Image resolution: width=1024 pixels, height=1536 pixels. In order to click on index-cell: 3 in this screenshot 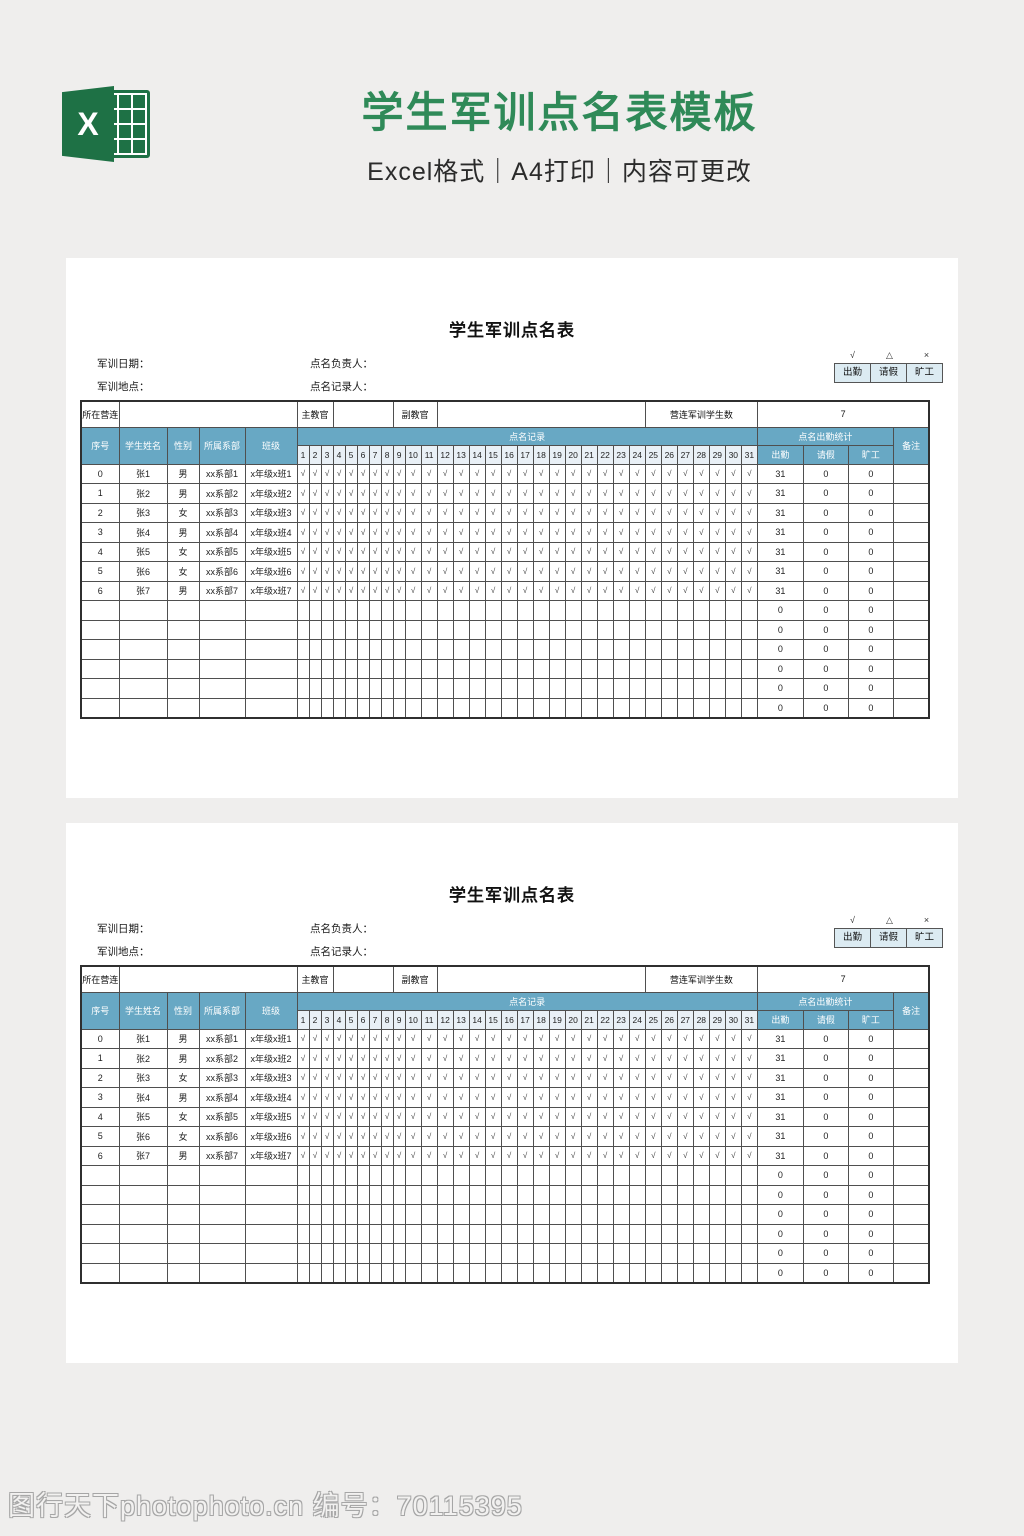, I will do `click(100, 1097)`.